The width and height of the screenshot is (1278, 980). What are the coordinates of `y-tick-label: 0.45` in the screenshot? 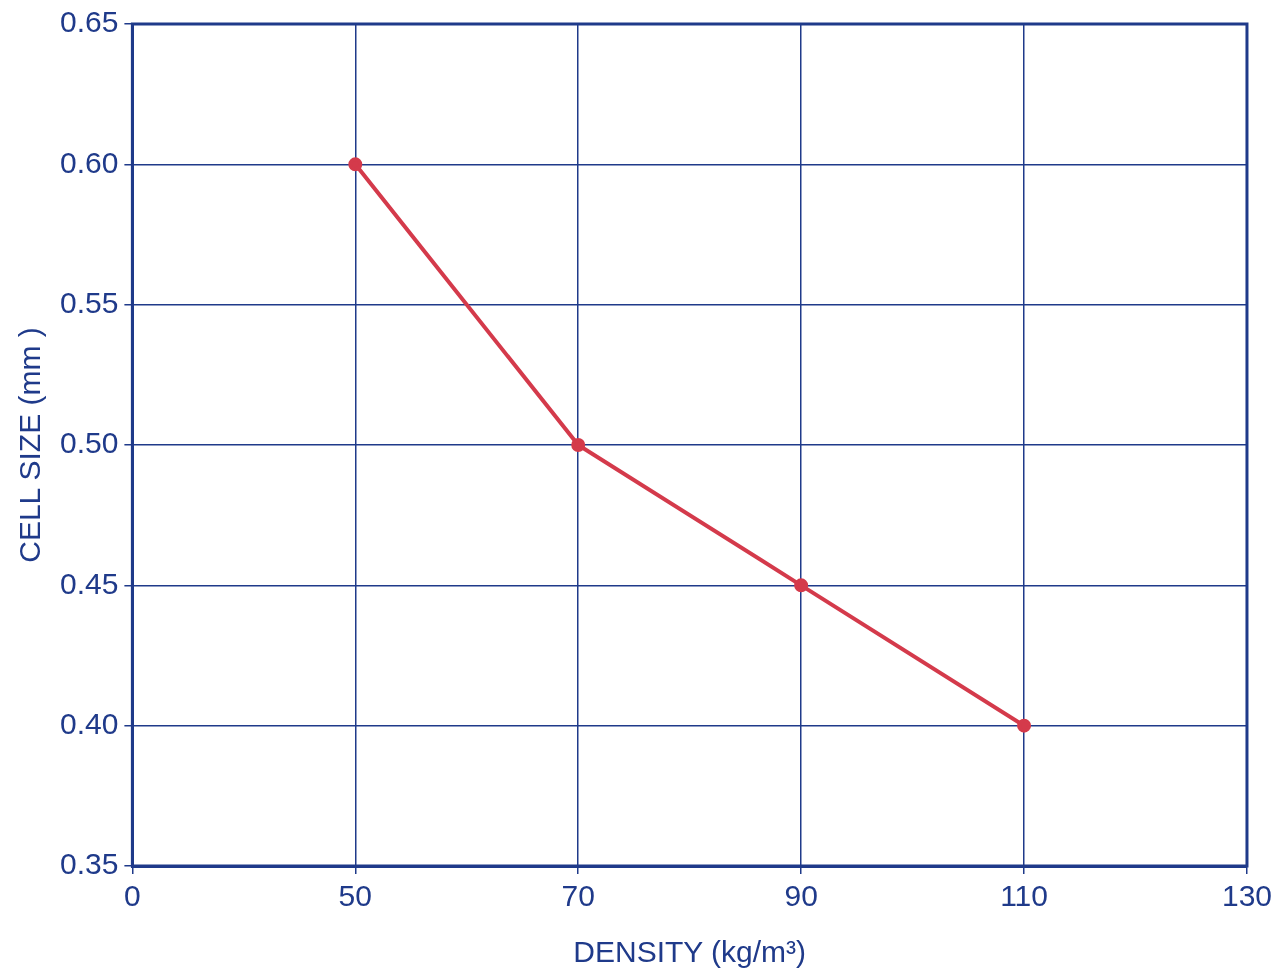 It's located at (89, 583).